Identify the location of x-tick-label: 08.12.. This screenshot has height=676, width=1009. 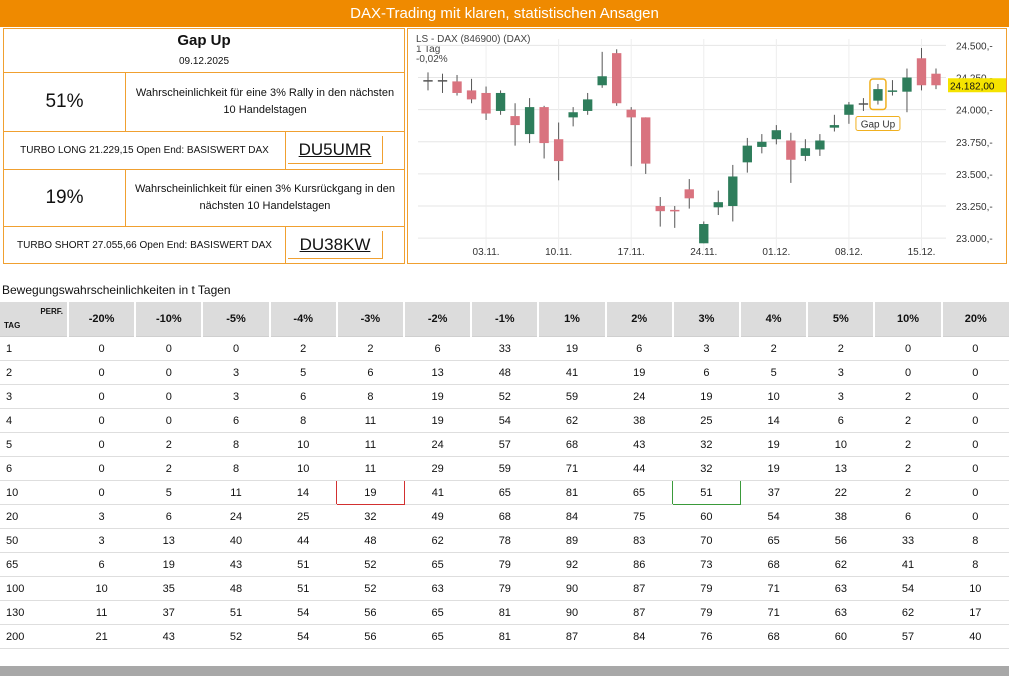
(849, 252).